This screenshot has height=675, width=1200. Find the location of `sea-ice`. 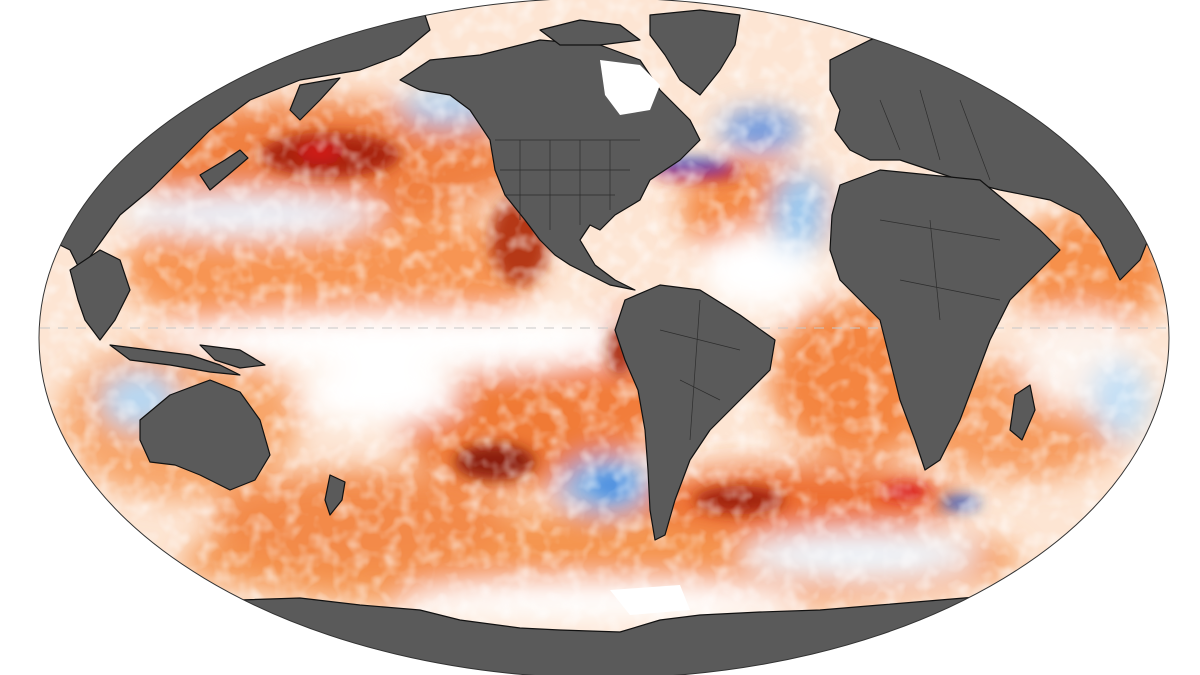

sea-ice is located at coordinates (645, 337).